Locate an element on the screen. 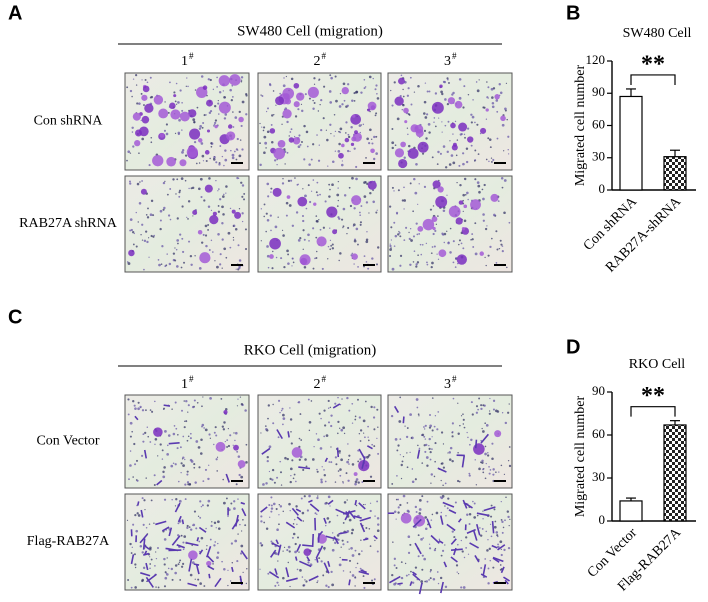  y-tick-label: 90 is located at coordinates (598, 390).